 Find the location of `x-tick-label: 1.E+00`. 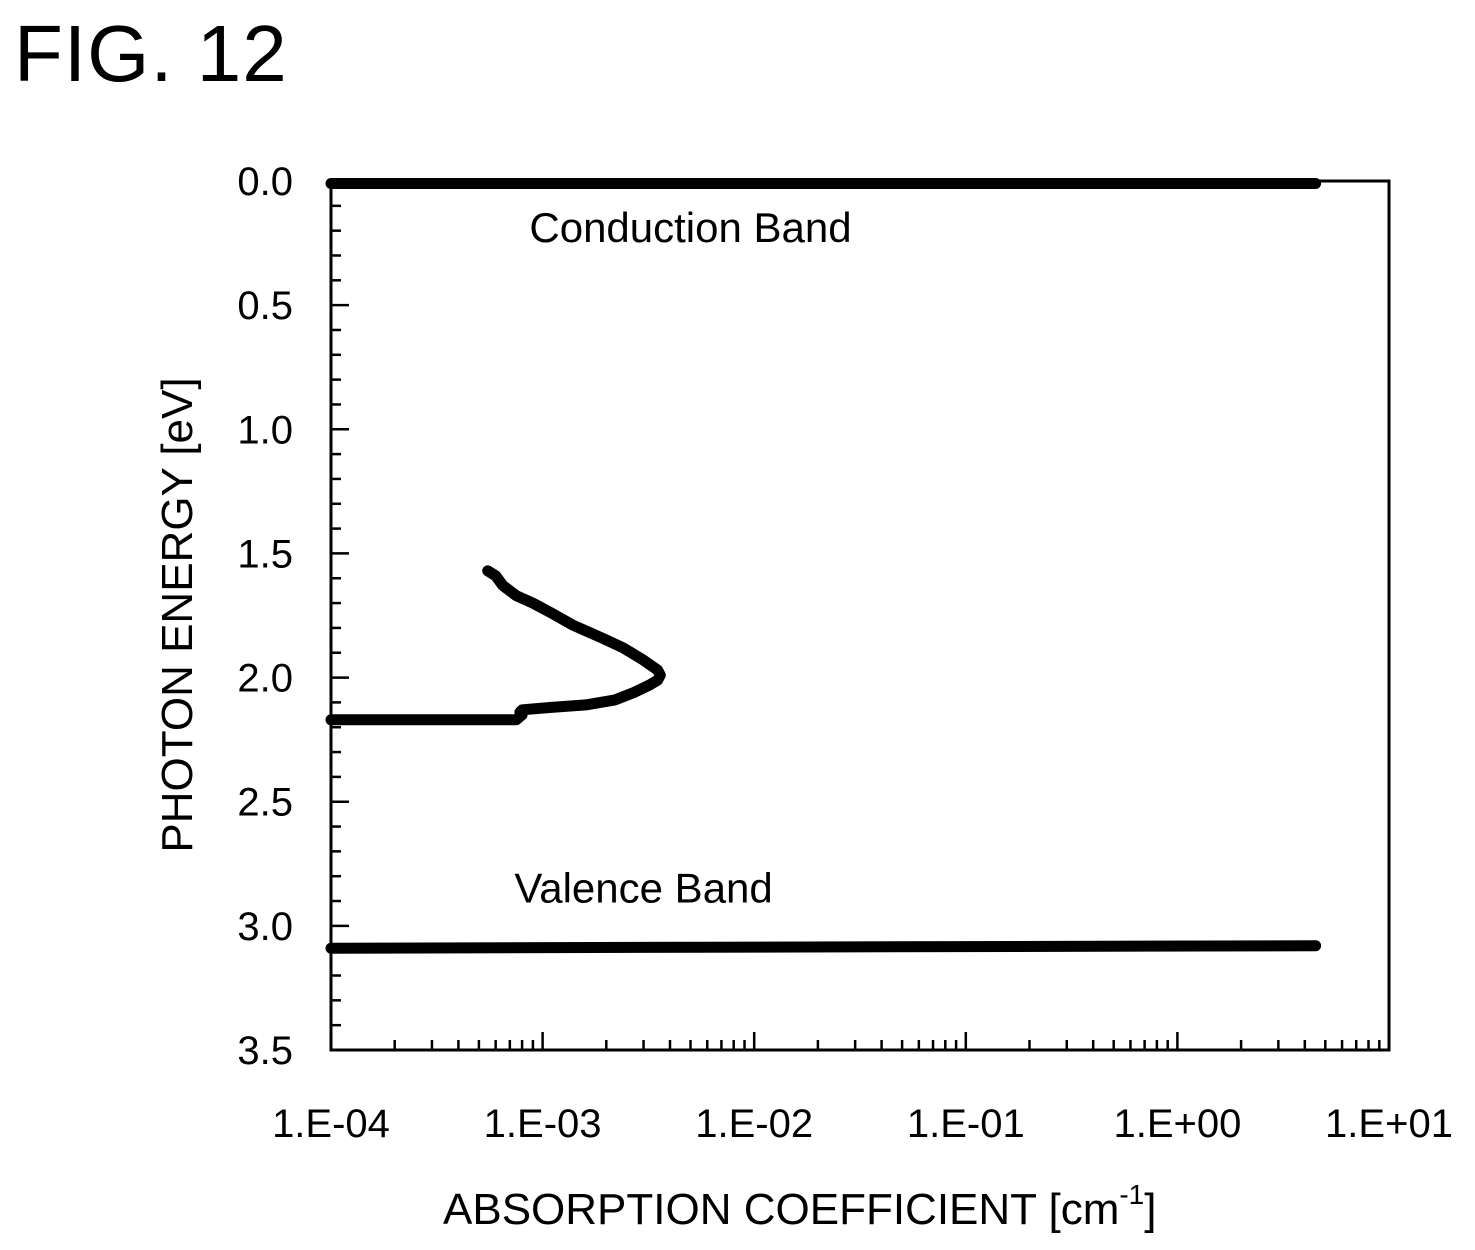

x-tick-label: 1.E+00 is located at coordinates (1177, 1124).